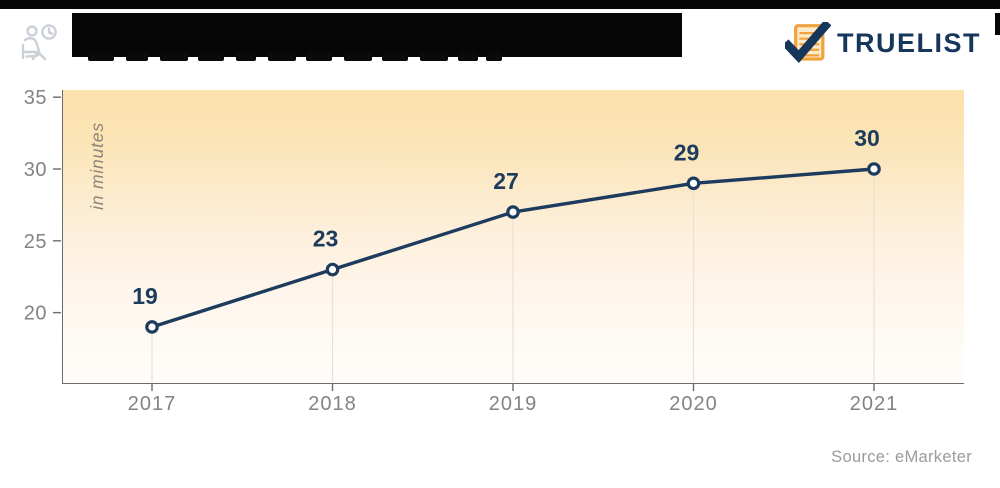 Image resolution: width=1000 pixels, height=488 pixels. What do you see at coordinates (513, 404) in the screenshot?
I see `x-tick-label: 2019` at bounding box center [513, 404].